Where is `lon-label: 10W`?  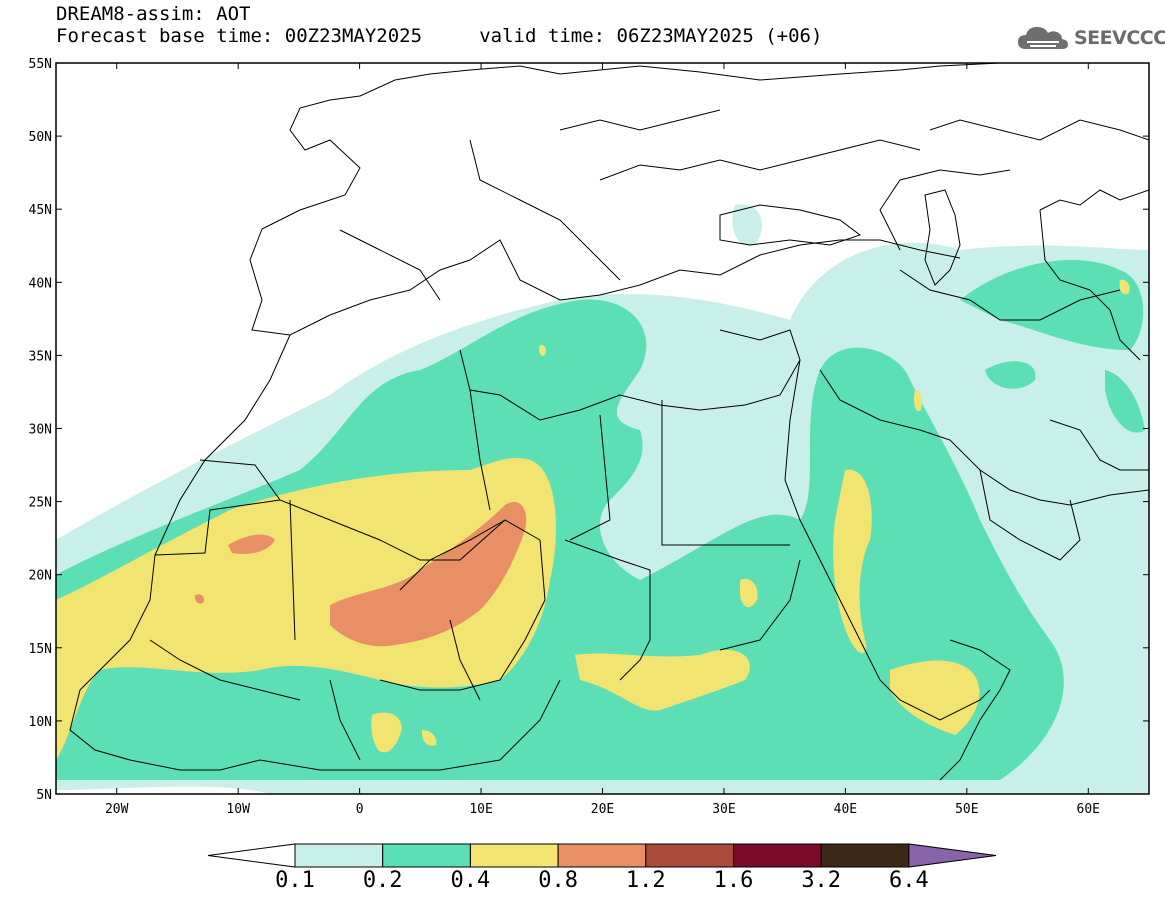 lon-label: 10W is located at coordinates (238, 809).